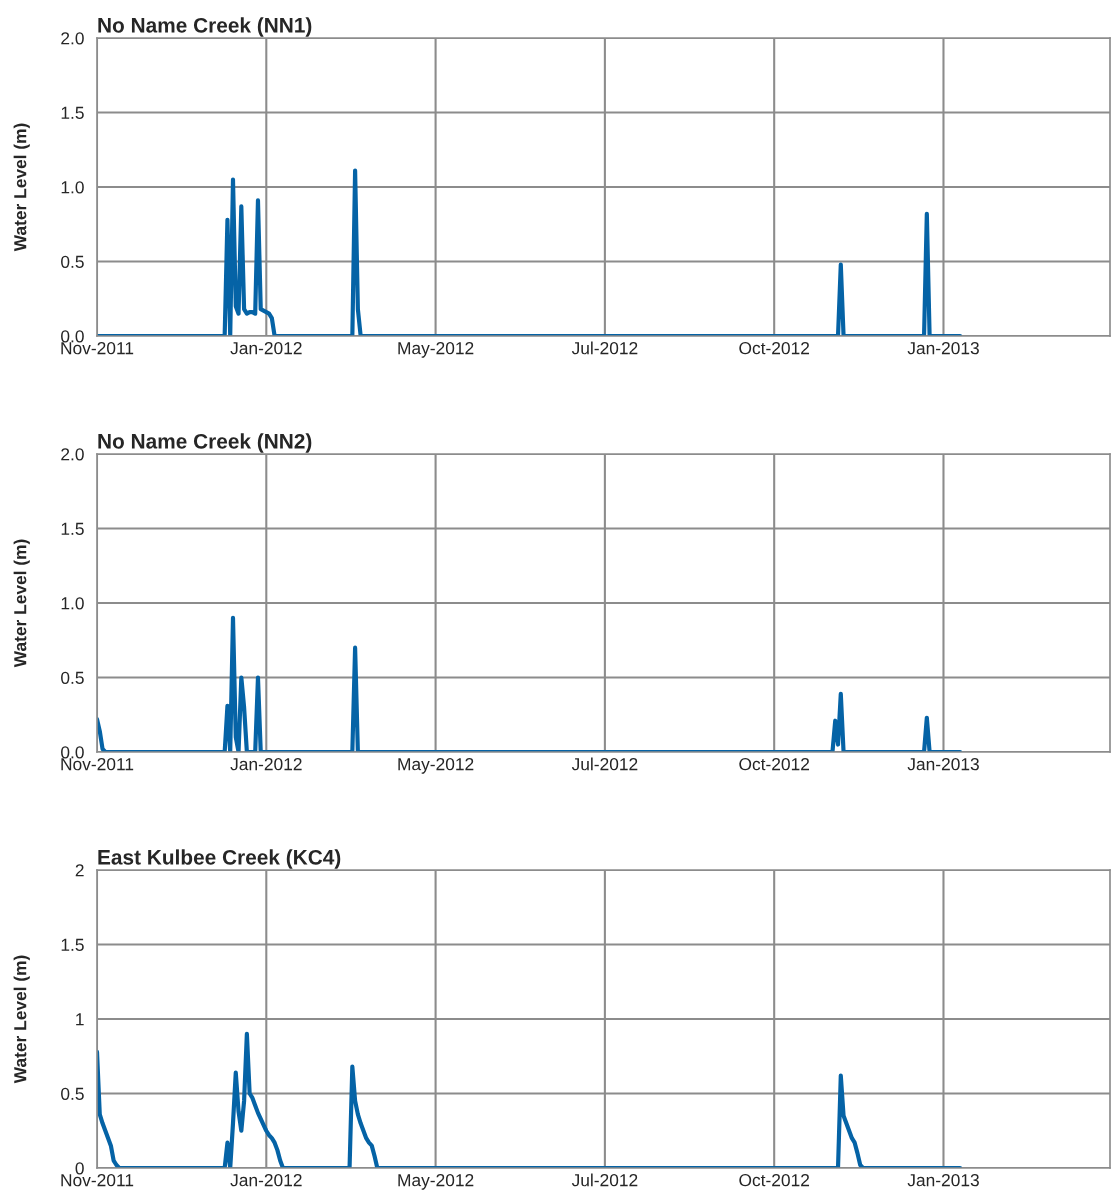 The width and height of the screenshot is (1111, 1202). I want to click on chart-title: No Name Creek (NN2), so click(205, 443).